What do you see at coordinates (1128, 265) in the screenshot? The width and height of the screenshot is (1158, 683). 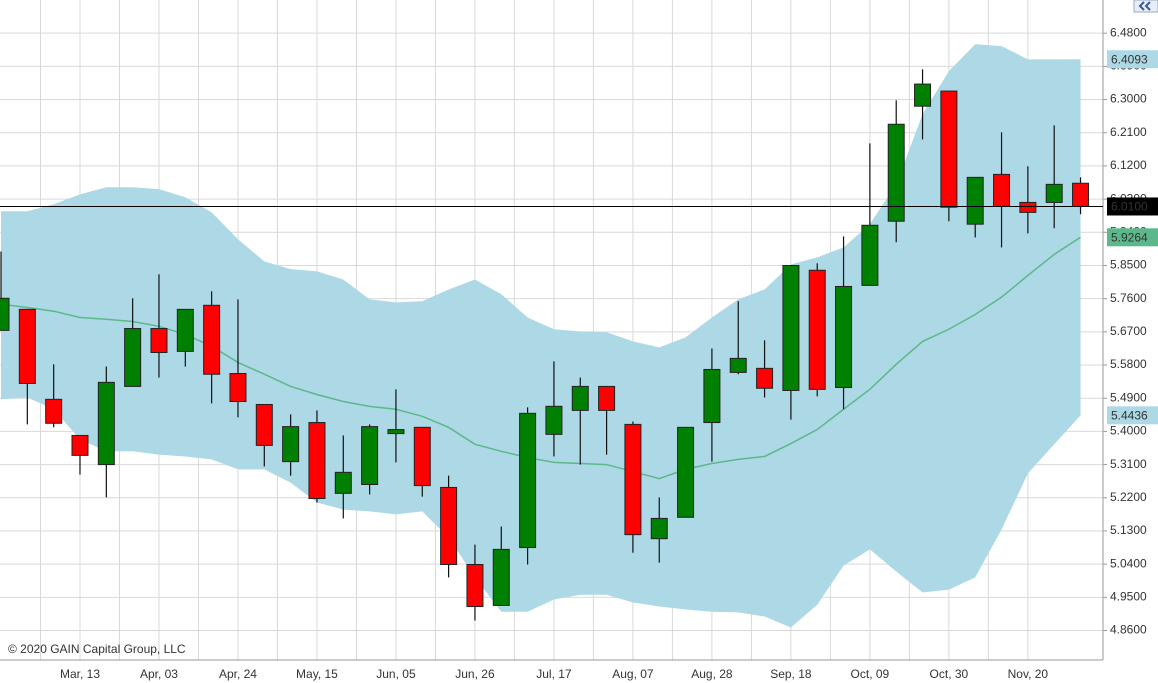 I see `y-tick-label: 5.8500` at bounding box center [1128, 265].